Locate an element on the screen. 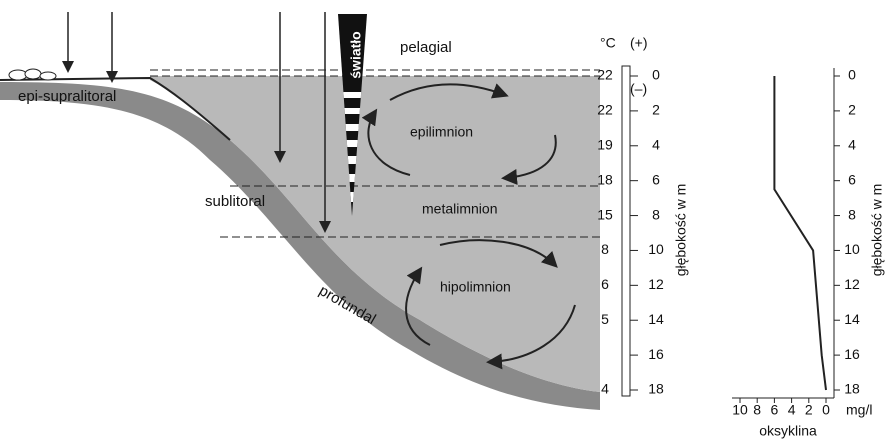  depth-tick-label: 12 is located at coordinates (656, 284).